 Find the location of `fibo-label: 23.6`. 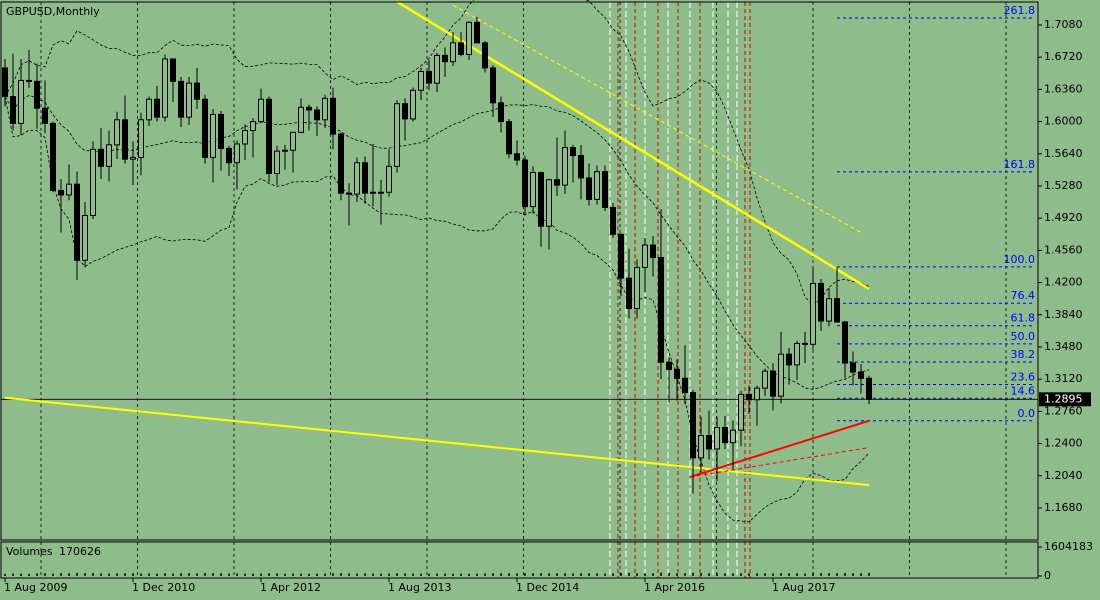

fibo-label: 23.6 is located at coordinates (1023, 376).